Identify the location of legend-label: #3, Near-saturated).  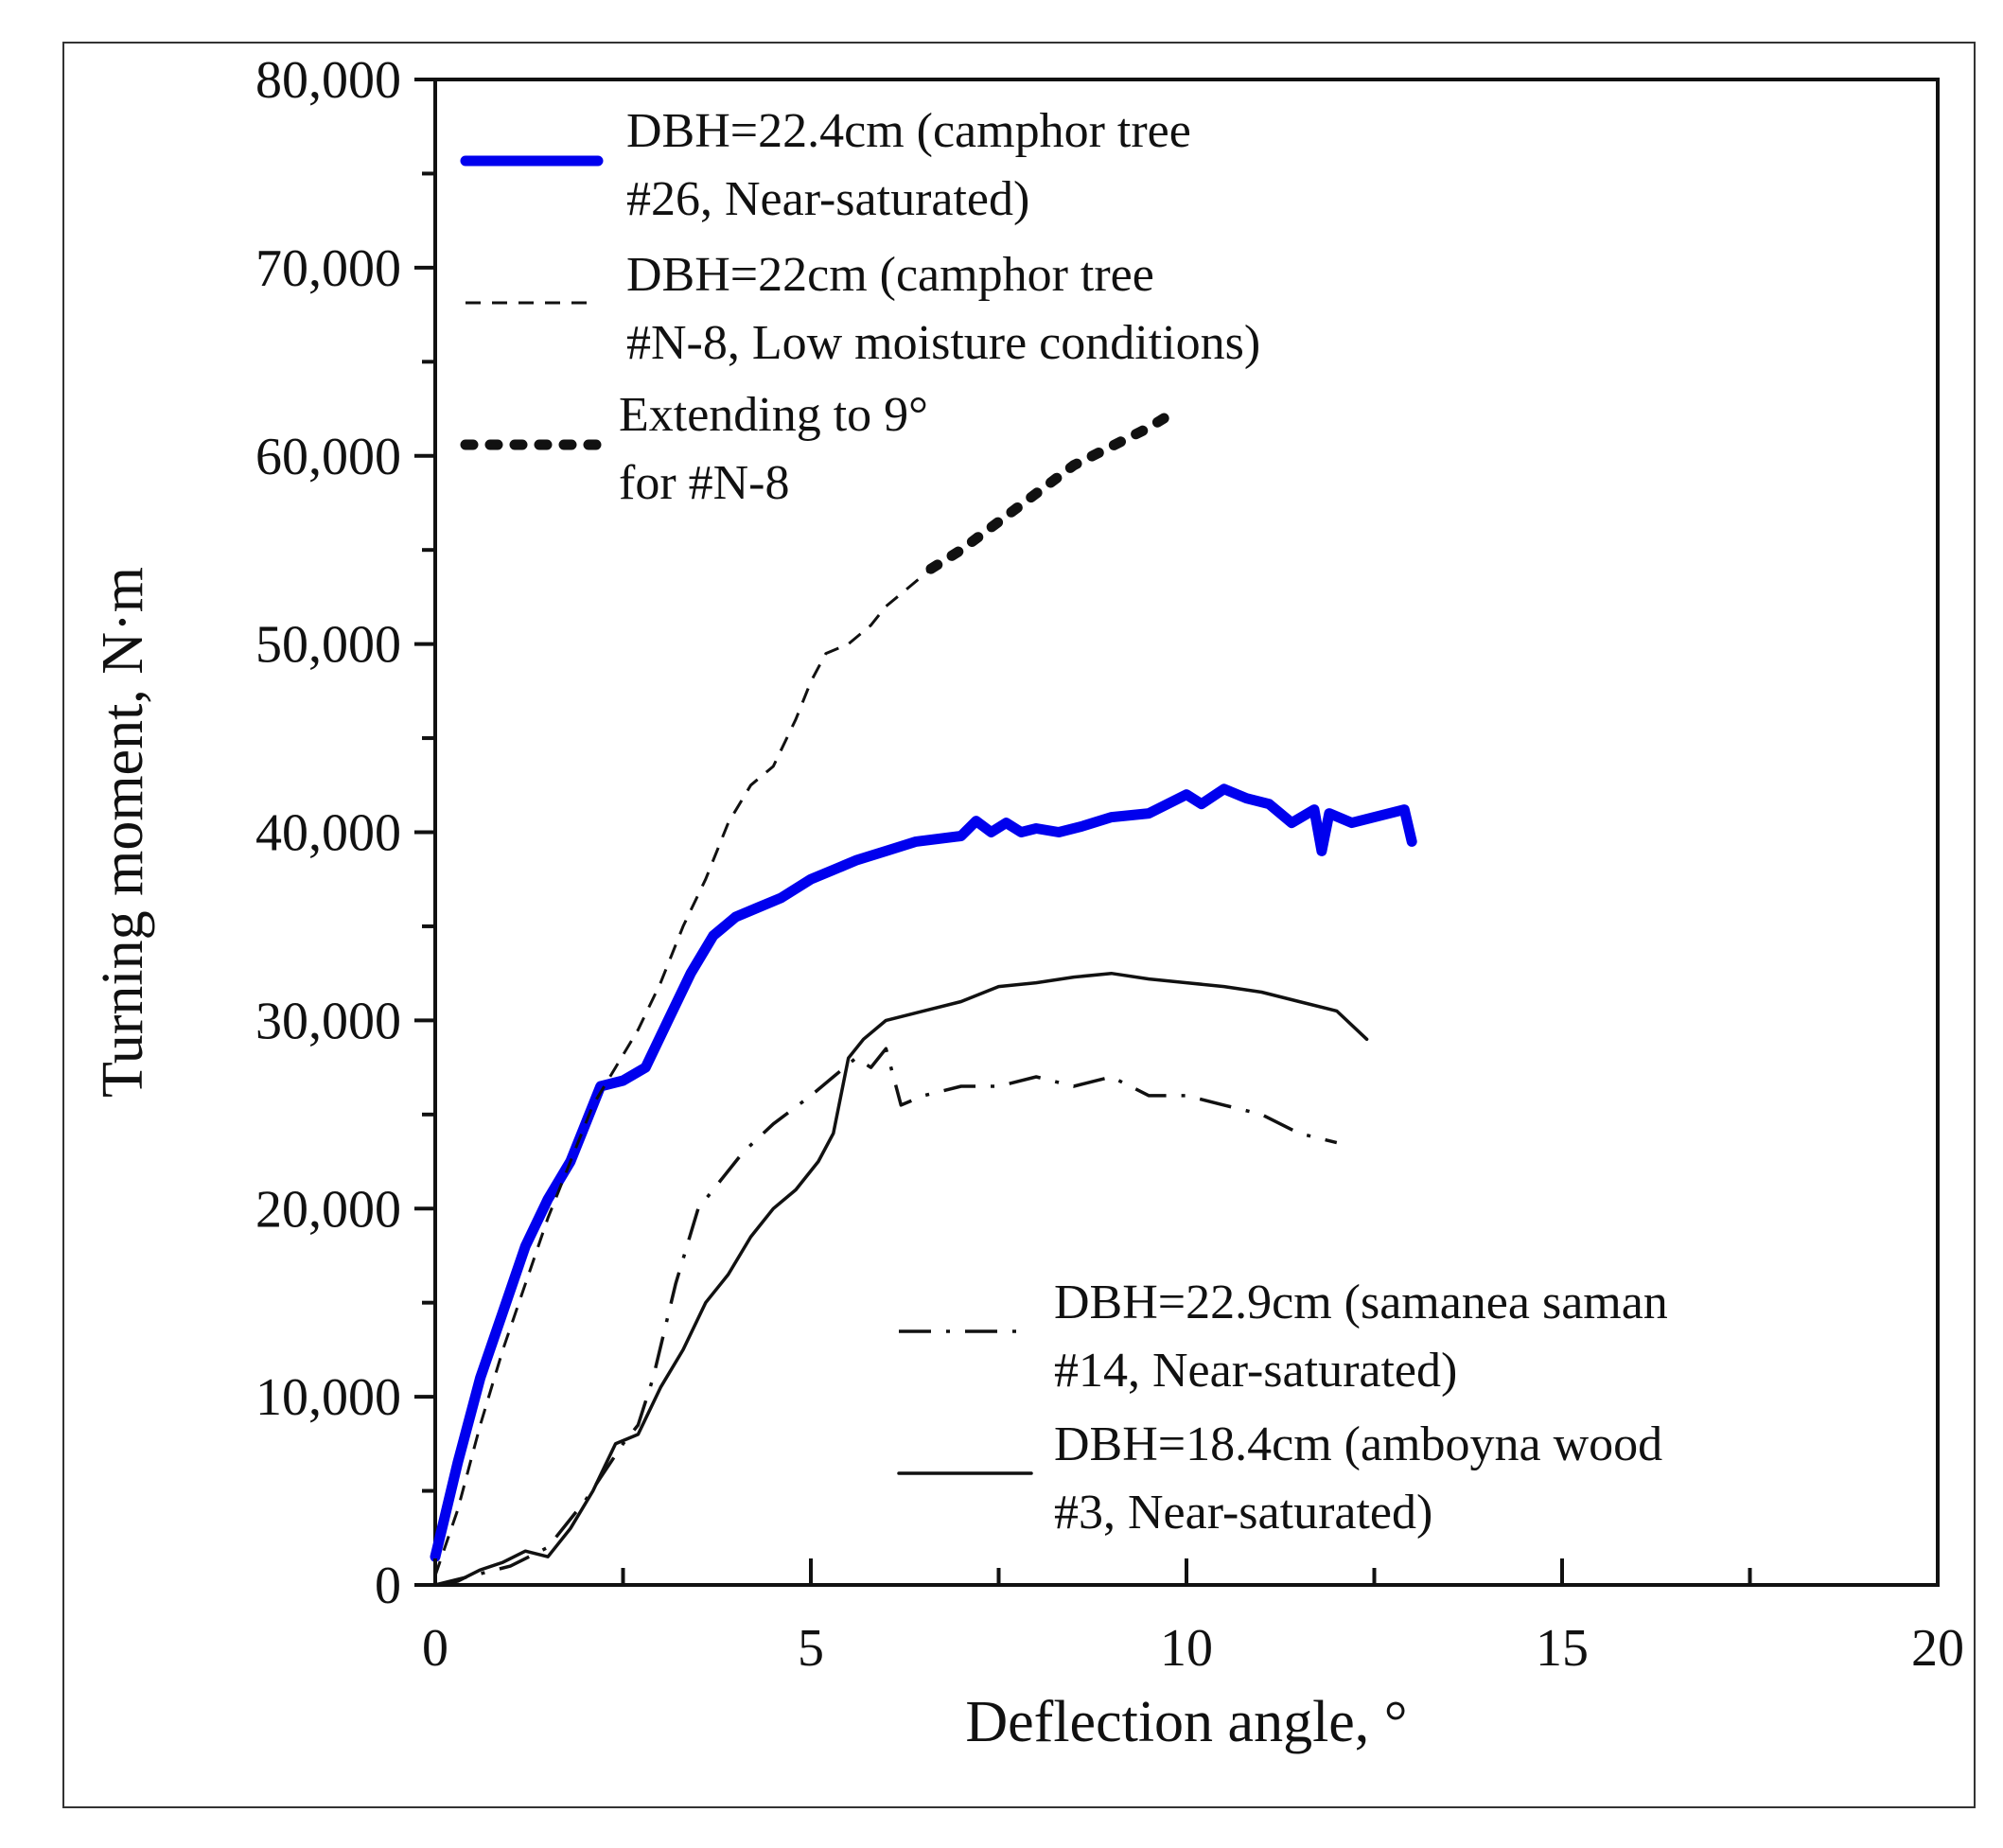
(1243, 1513).